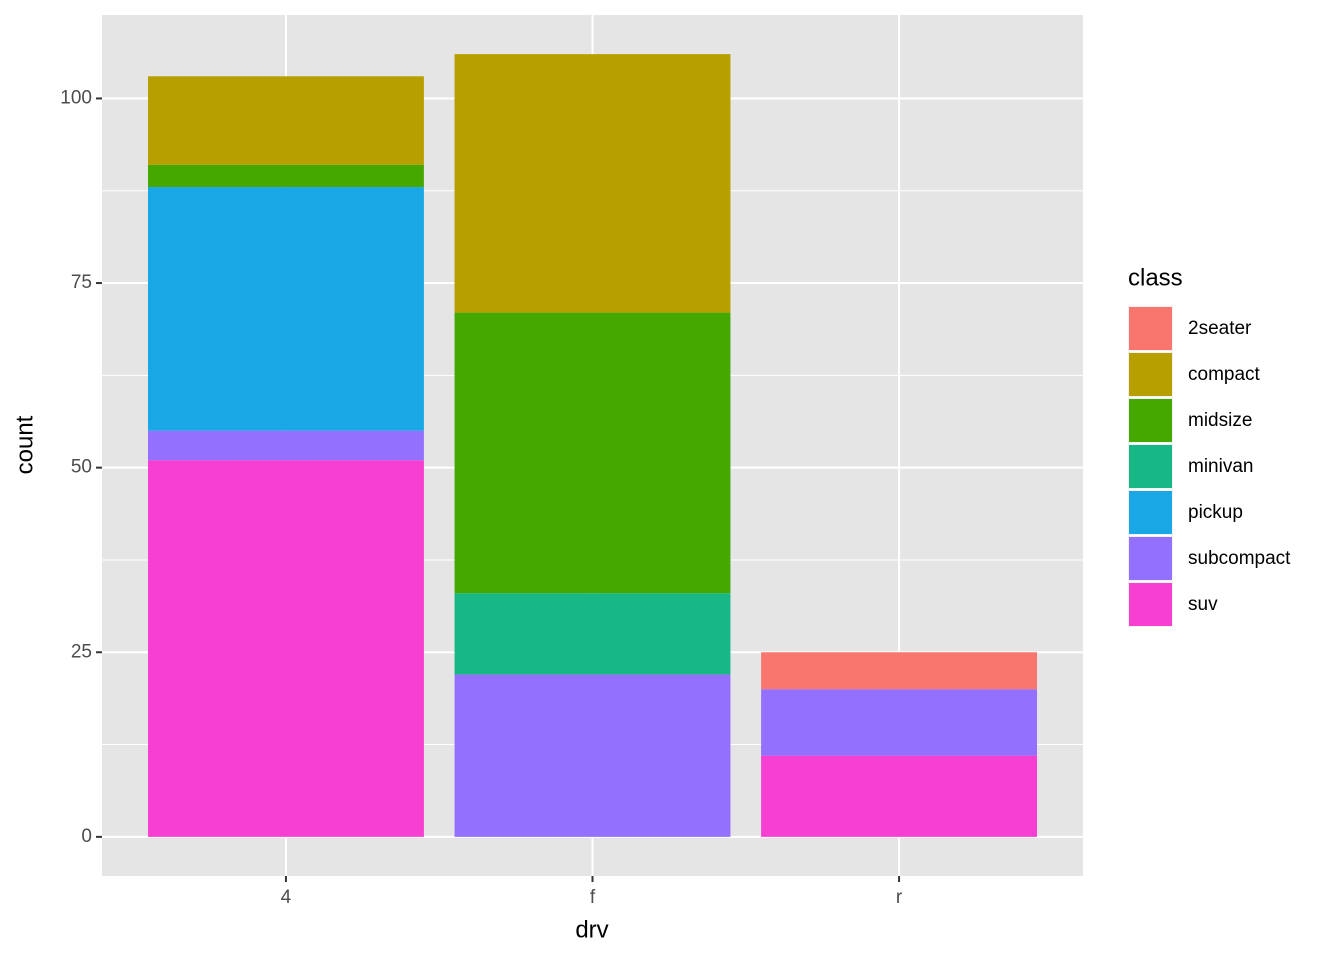 The width and height of the screenshot is (1344, 960). I want to click on y-tick-label: 25, so click(81, 651).